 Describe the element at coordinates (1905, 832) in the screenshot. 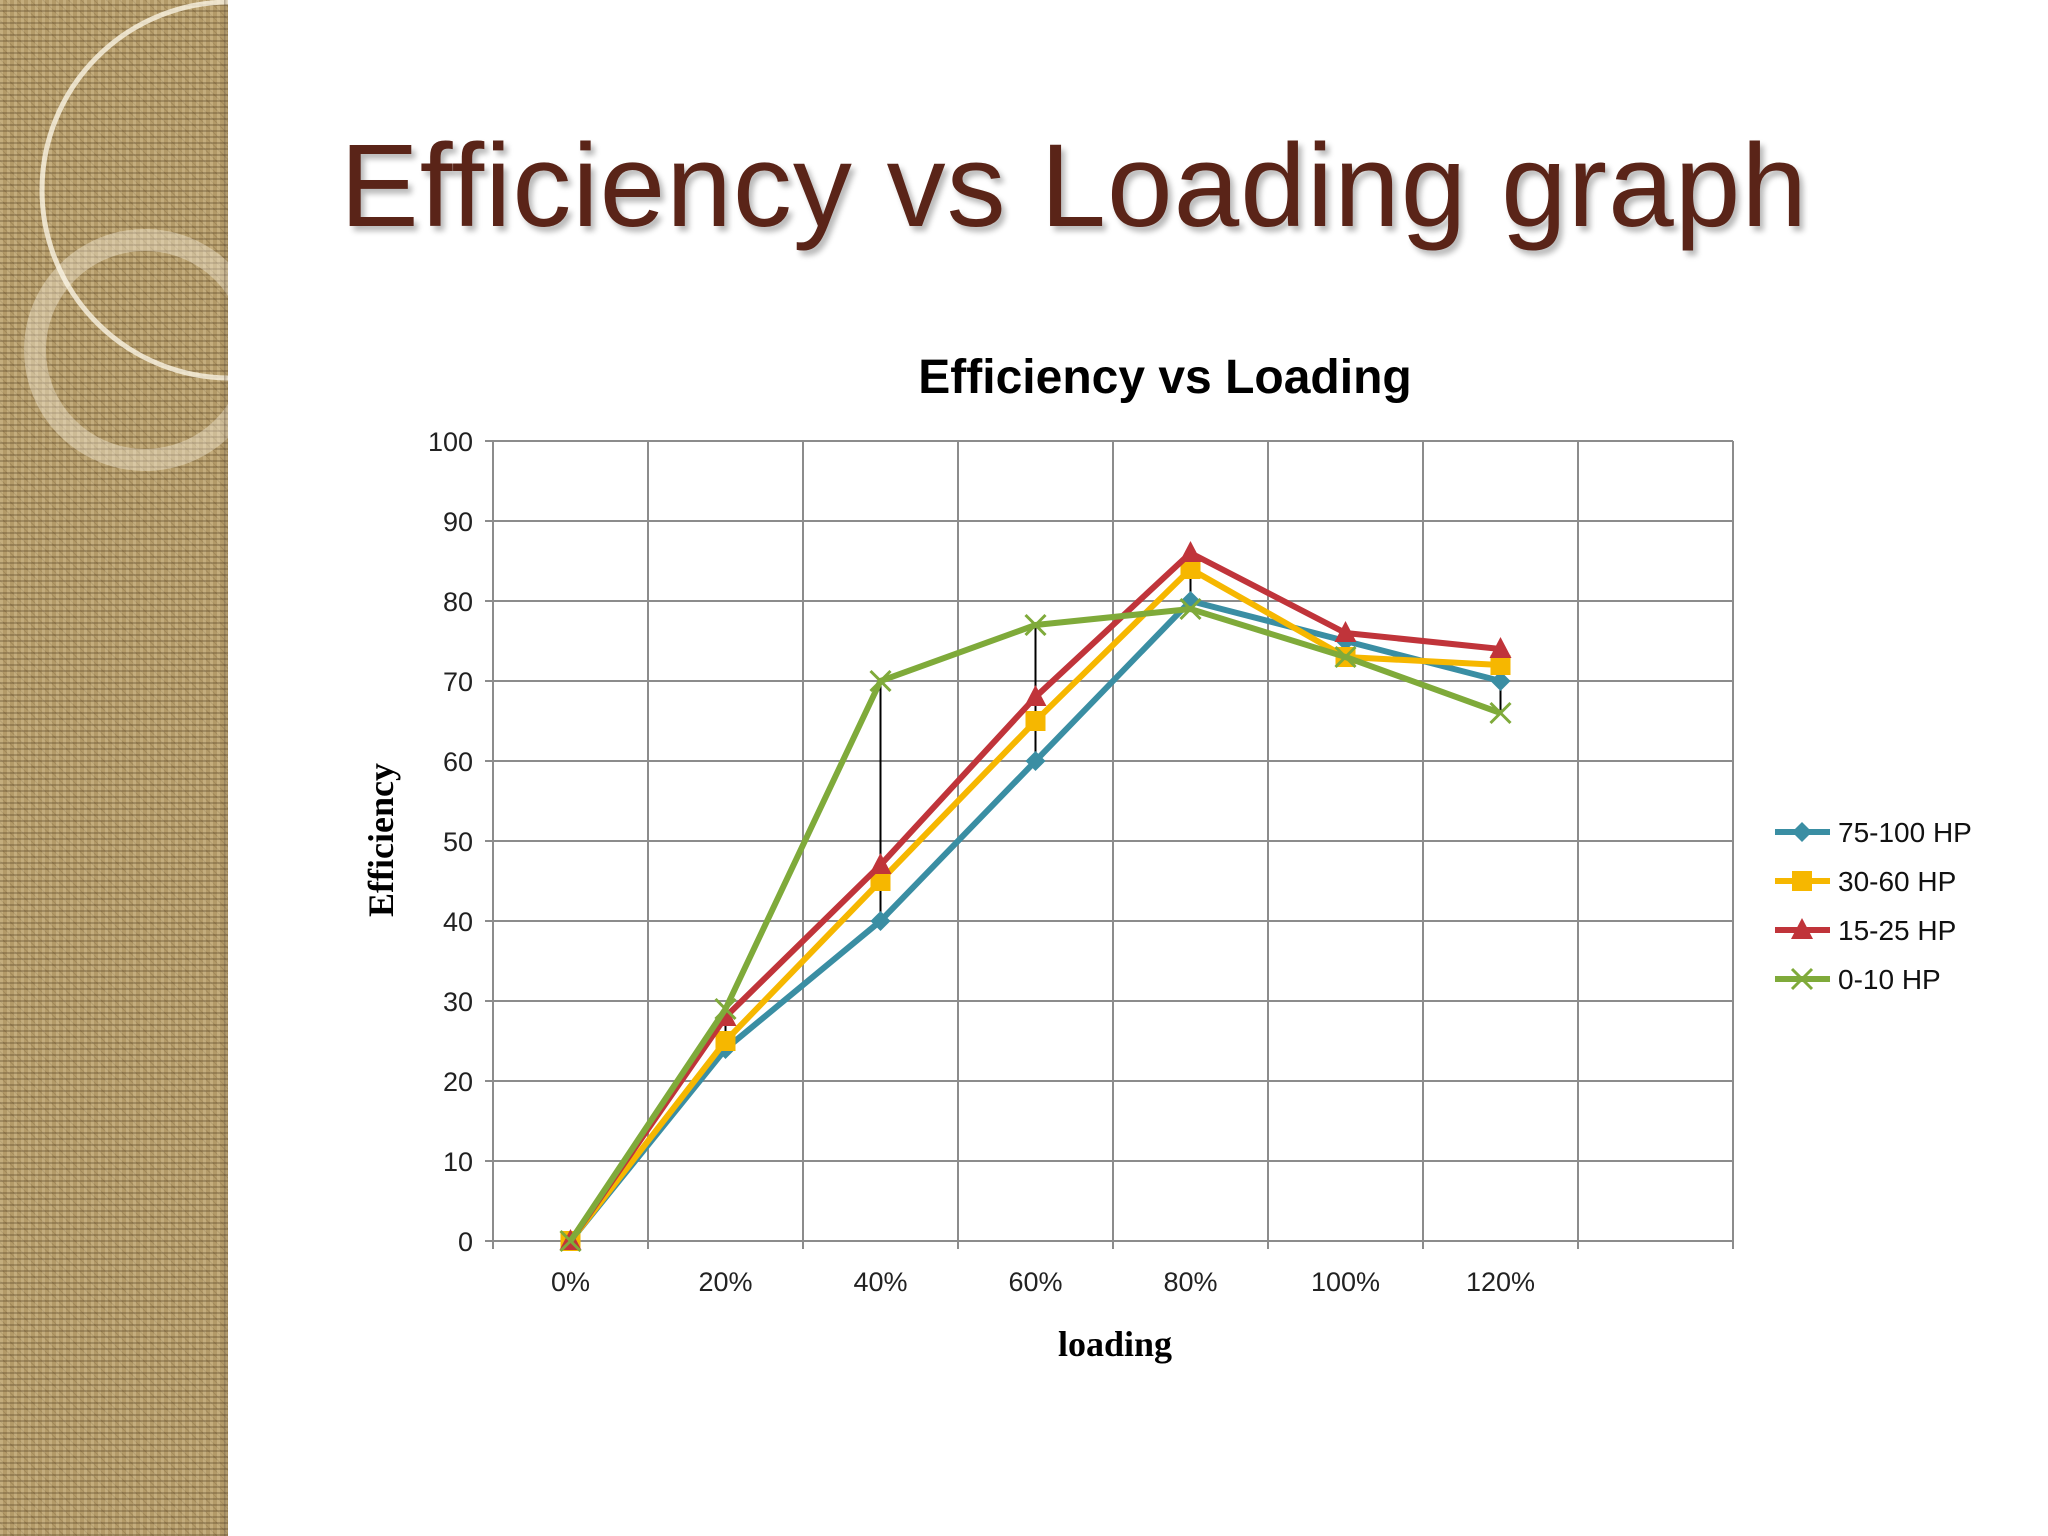

I see `legend-label: 75-100 HP` at that location.